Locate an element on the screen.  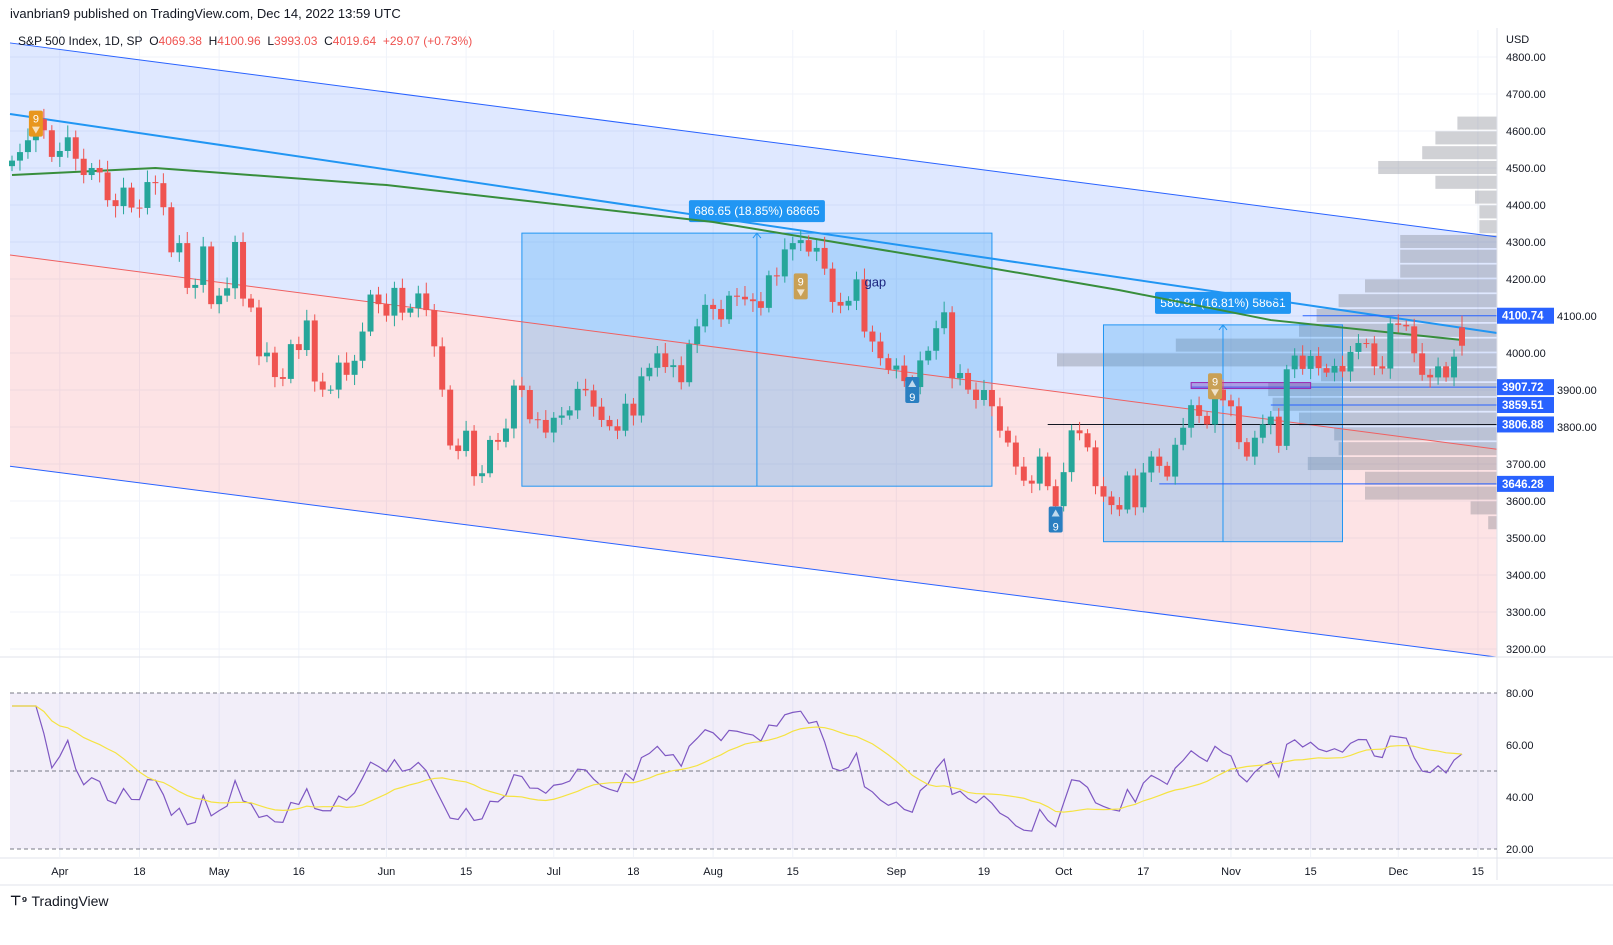
time-tick-label: Oct is located at coordinates (1063, 872).